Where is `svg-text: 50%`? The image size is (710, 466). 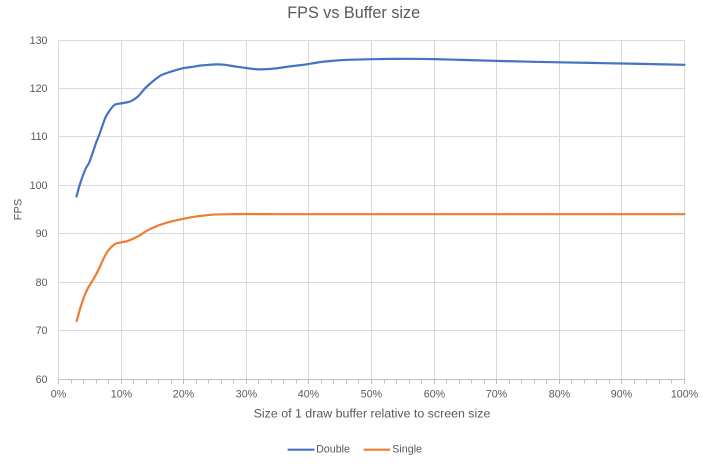
svg-text: 50% is located at coordinates (372, 395).